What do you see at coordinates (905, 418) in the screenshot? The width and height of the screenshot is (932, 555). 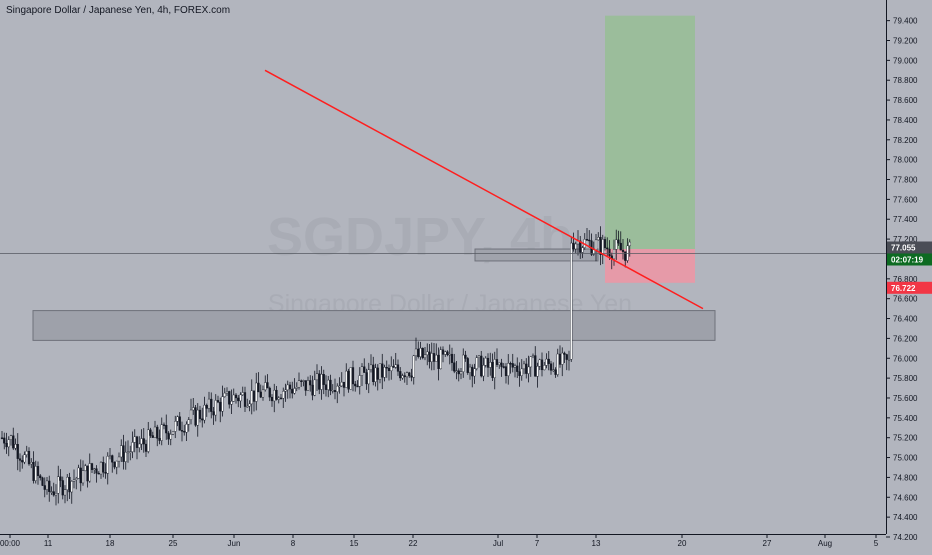 I see `y-tick-label: 75.400` at bounding box center [905, 418].